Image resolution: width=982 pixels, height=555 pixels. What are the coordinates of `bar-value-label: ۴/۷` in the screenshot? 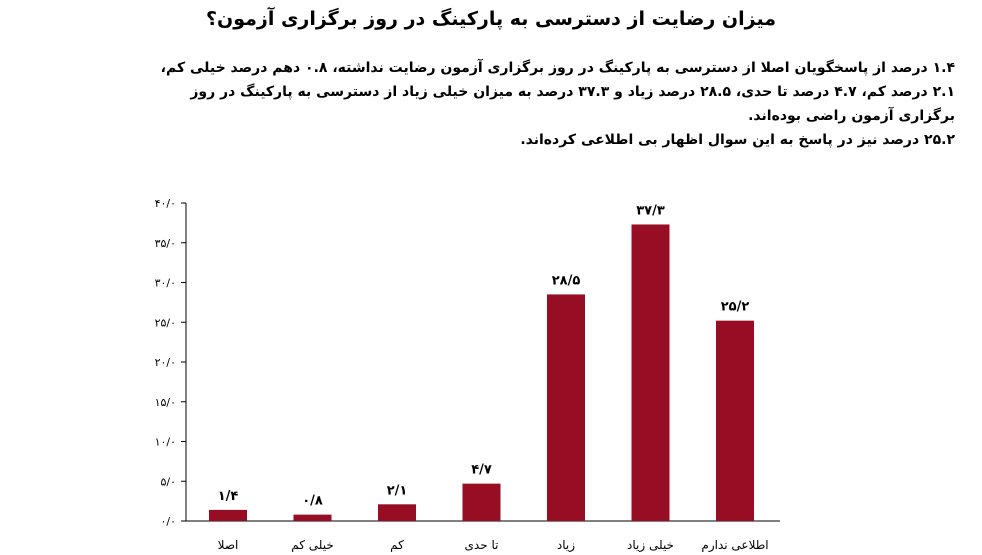 It's located at (481, 470).